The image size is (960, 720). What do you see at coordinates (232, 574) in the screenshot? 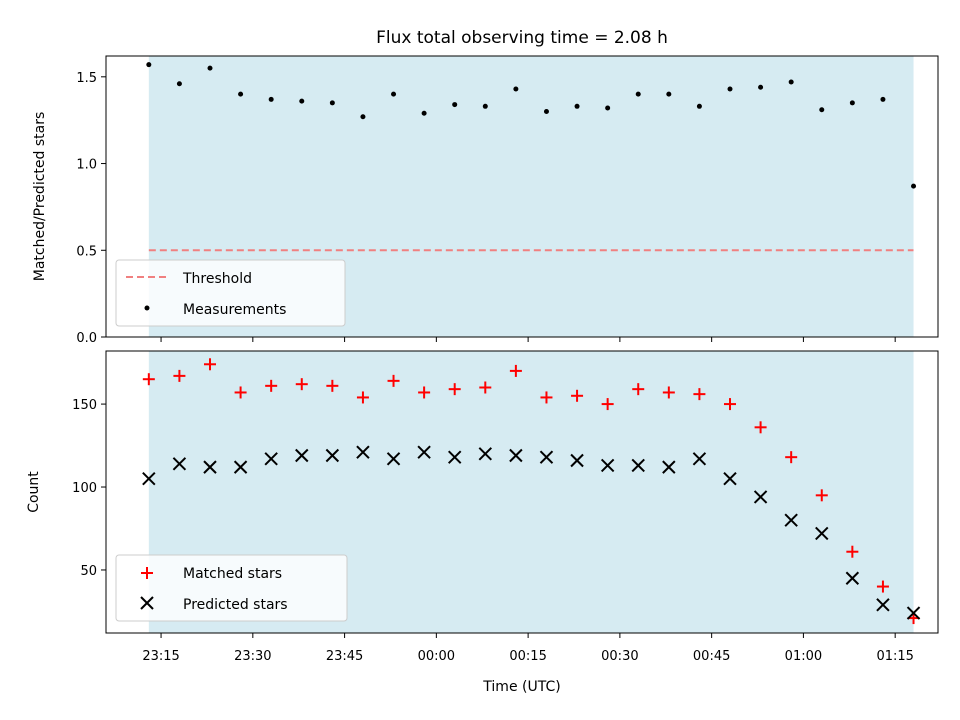
I see `legend-matched-label: Matched stars` at bounding box center [232, 574].